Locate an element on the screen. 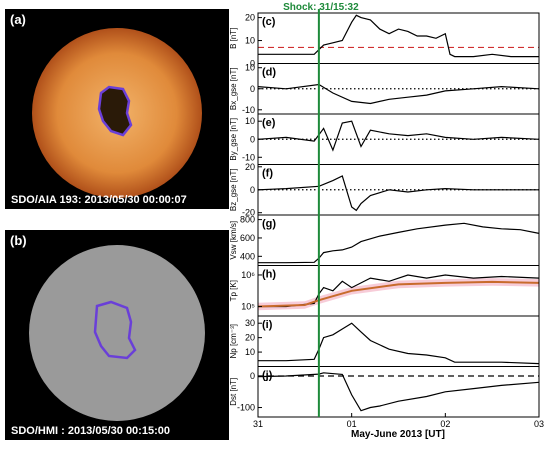 This screenshot has height=456, width=550. ytick-label-h-0: 10⁶ is located at coordinates (248, 275).